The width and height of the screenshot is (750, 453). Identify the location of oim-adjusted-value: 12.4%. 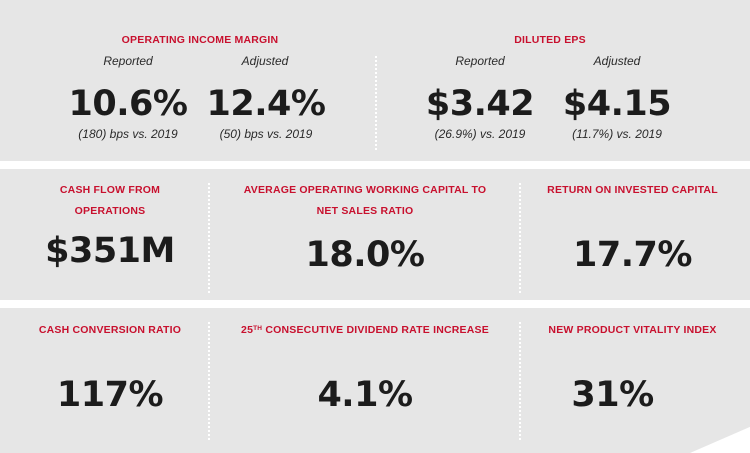
(266, 104).